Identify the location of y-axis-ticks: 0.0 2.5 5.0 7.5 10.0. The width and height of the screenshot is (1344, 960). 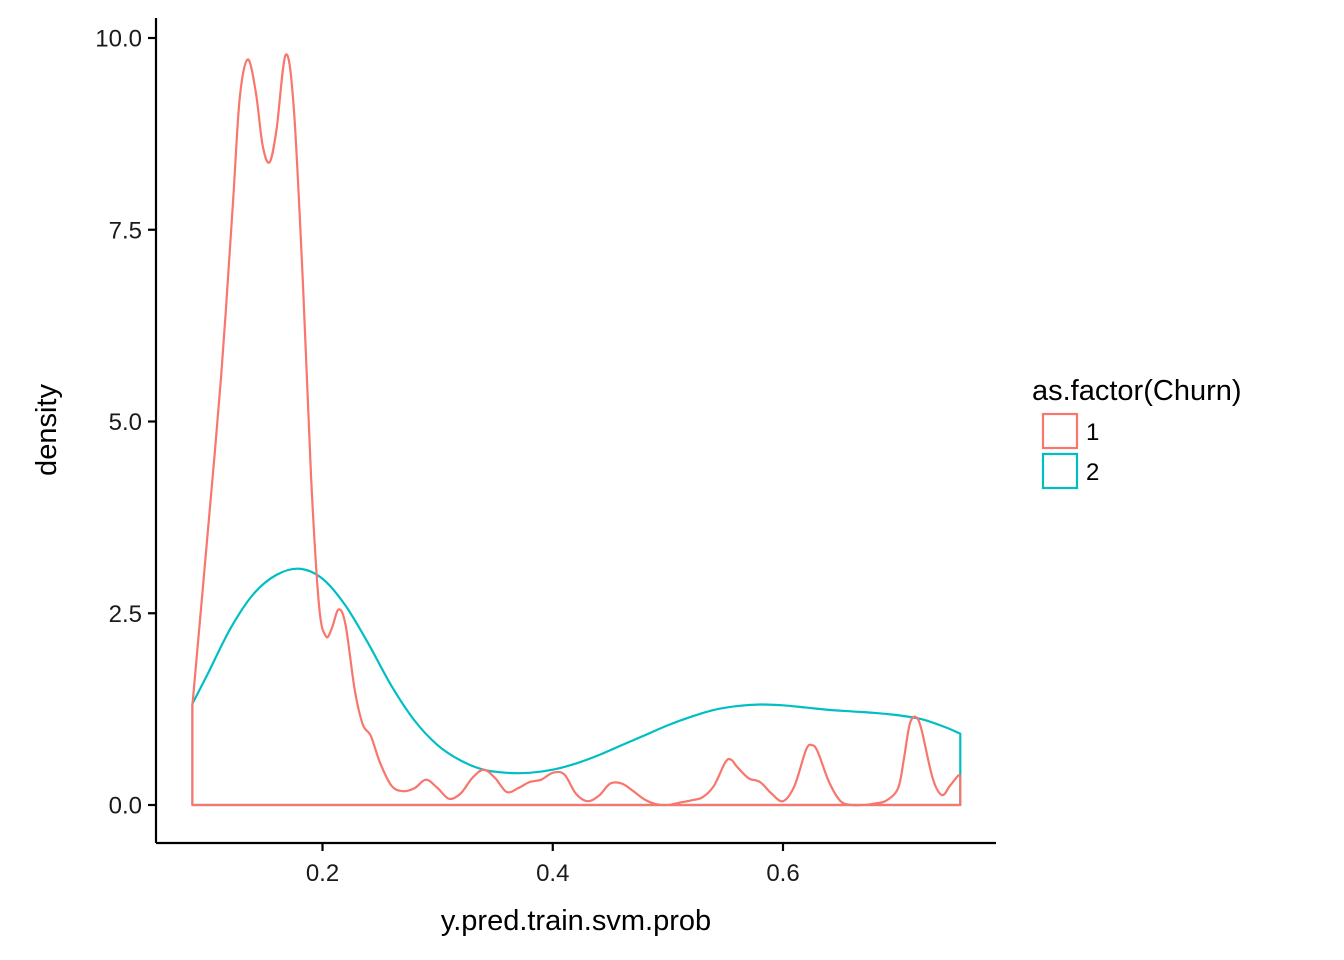
(125, 423).